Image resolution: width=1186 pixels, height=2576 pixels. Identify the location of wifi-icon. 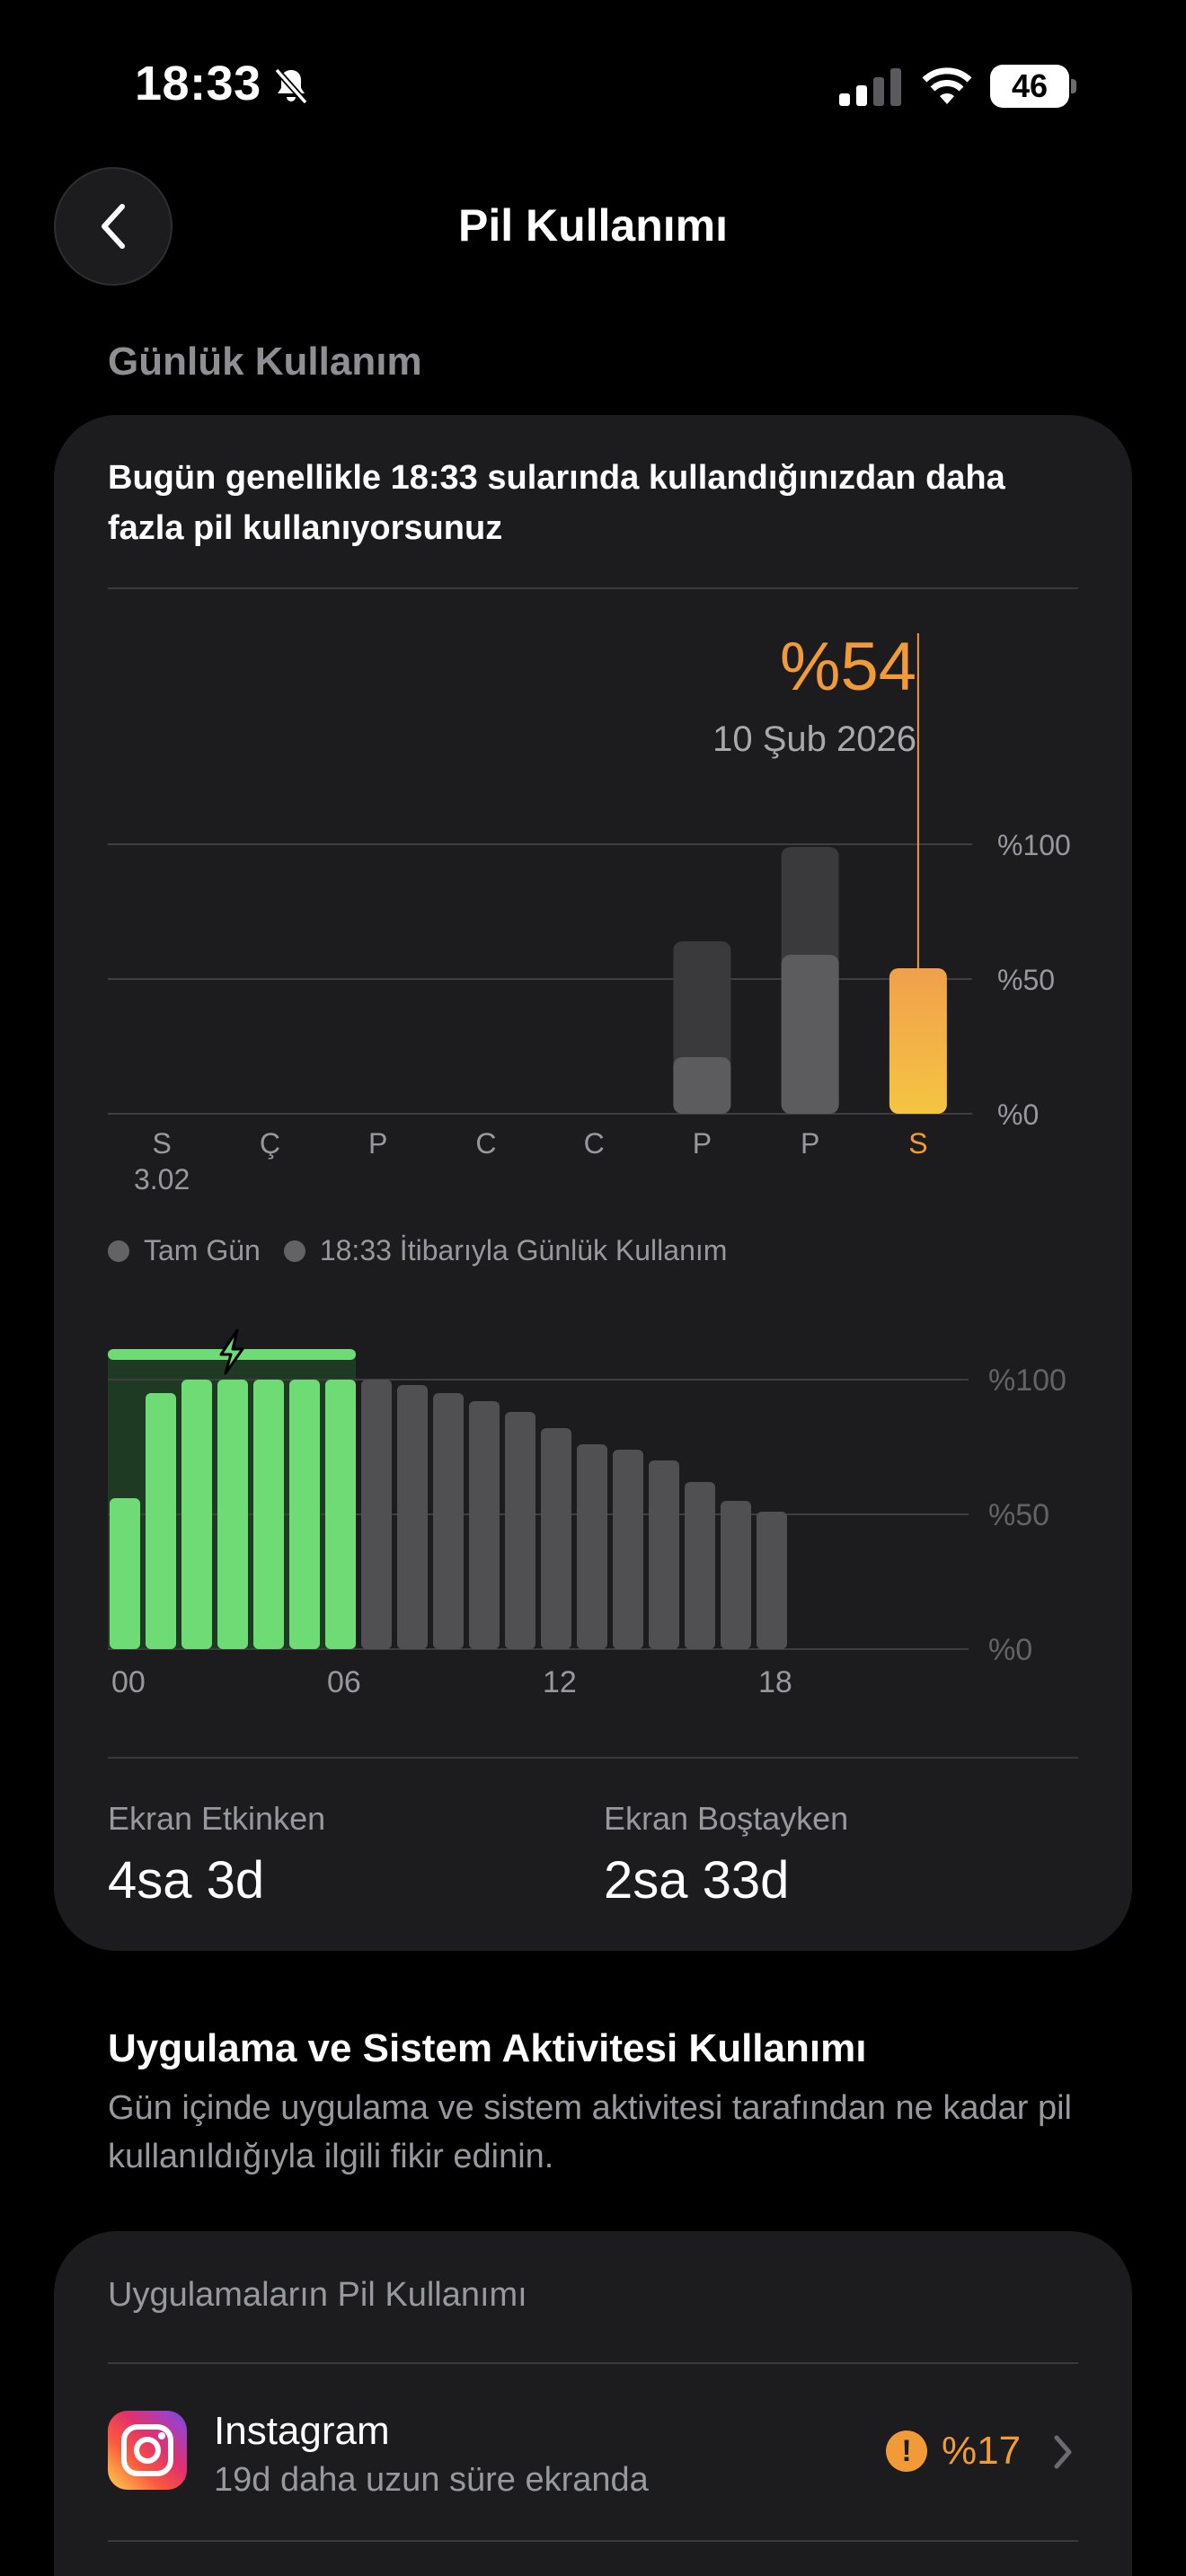
(947, 85).